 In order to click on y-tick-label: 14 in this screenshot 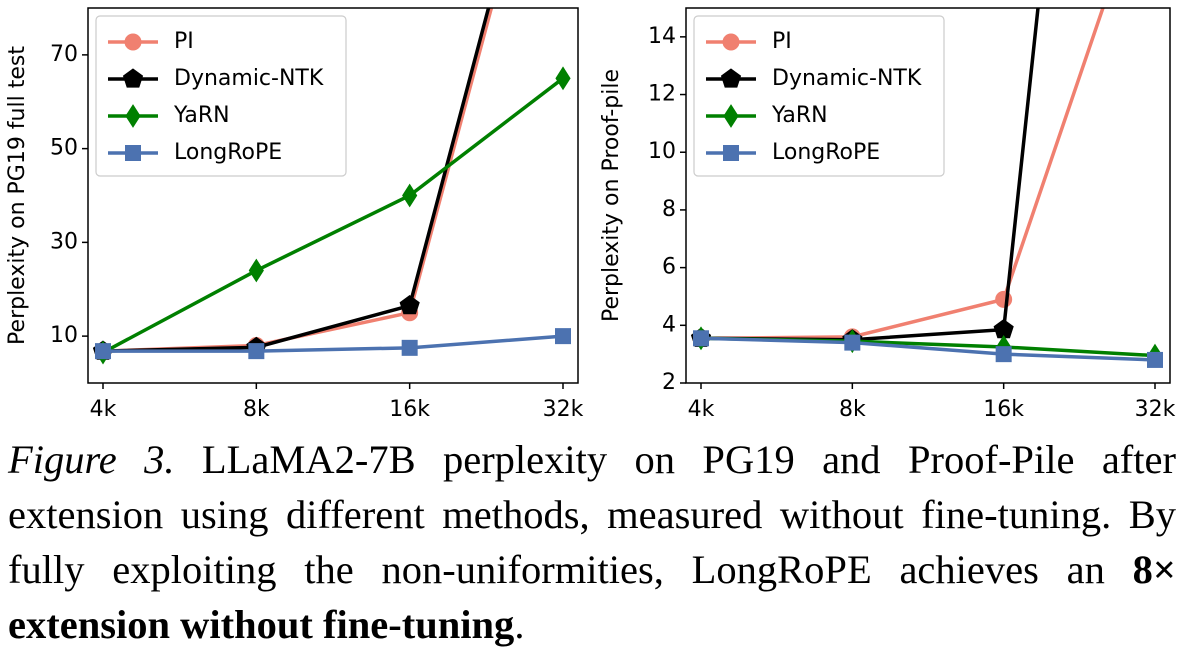, I will do `click(662, 36)`.